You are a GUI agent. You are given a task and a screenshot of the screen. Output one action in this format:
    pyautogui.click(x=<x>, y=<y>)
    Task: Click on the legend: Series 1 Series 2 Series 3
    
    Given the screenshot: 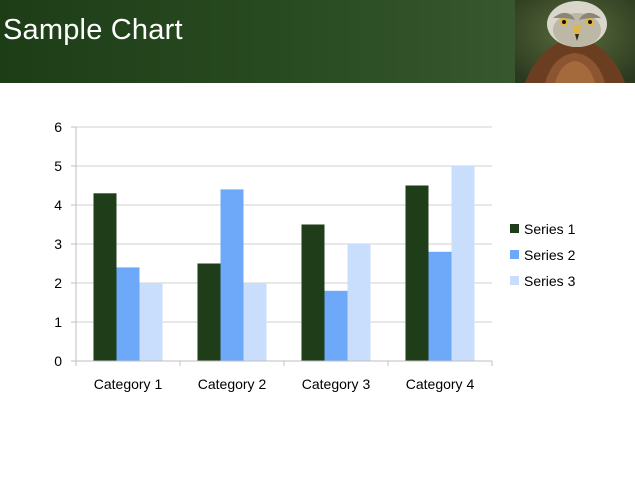 What is the action you would take?
    pyautogui.click(x=543, y=255)
    